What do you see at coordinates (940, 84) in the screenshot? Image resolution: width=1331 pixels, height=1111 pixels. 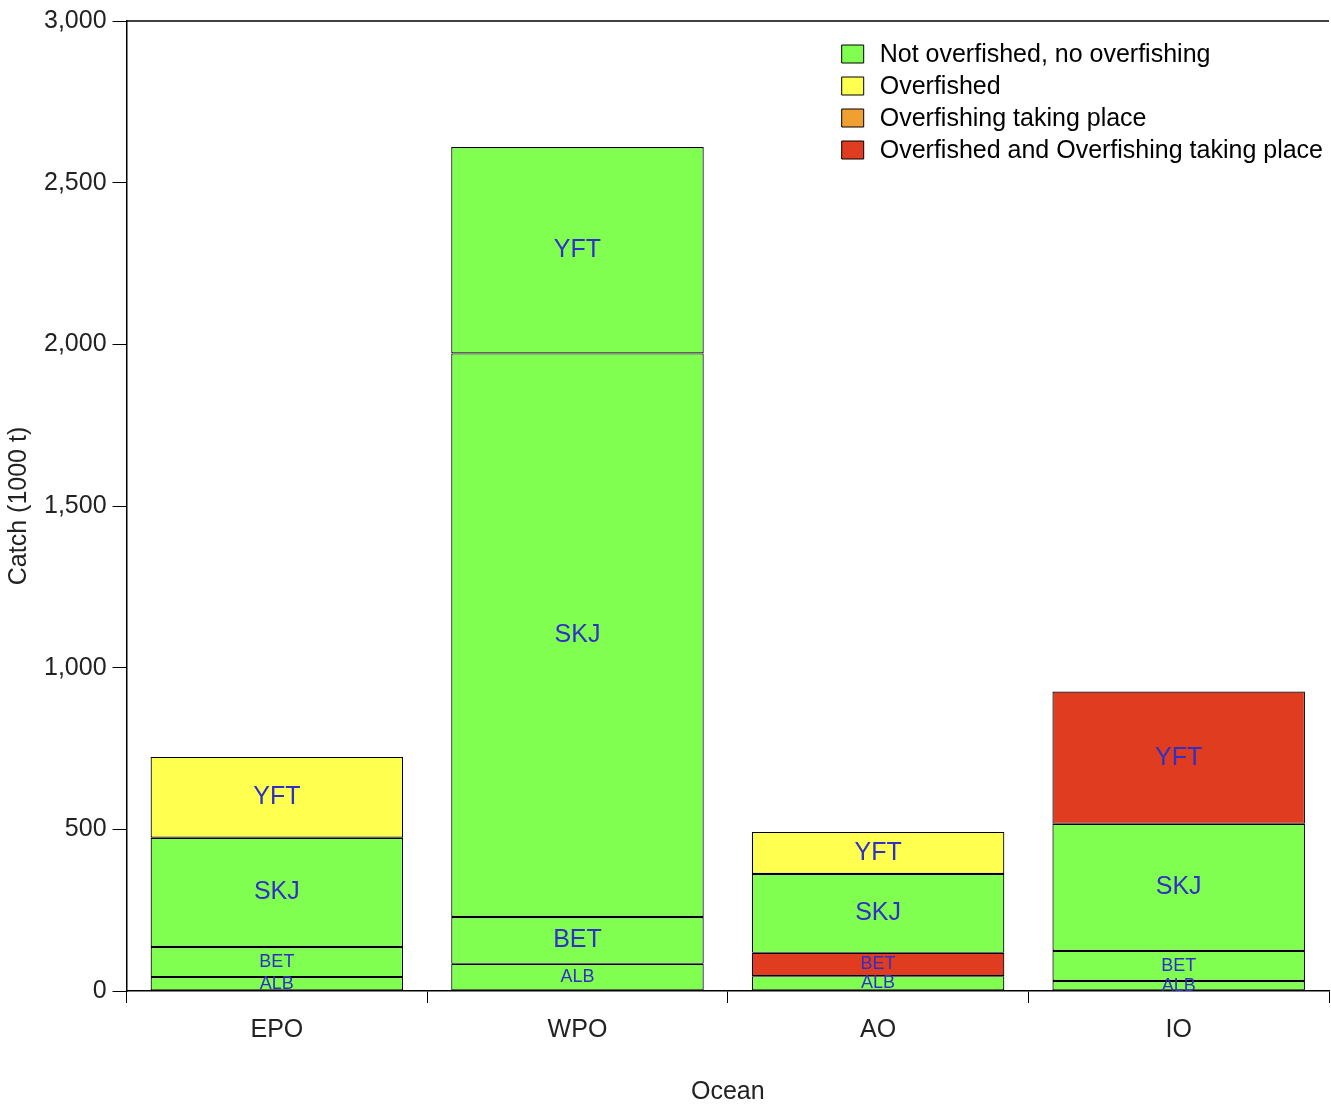 I see `legend-label: Overfished` at bounding box center [940, 84].